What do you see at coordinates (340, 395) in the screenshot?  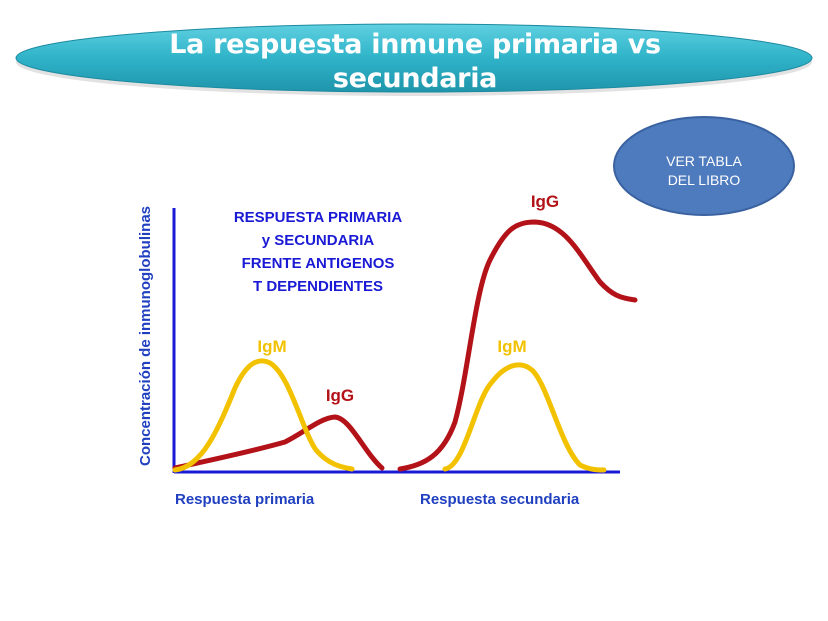 I see `igg-primary-label: IgG` at bounding box center [340, 395].